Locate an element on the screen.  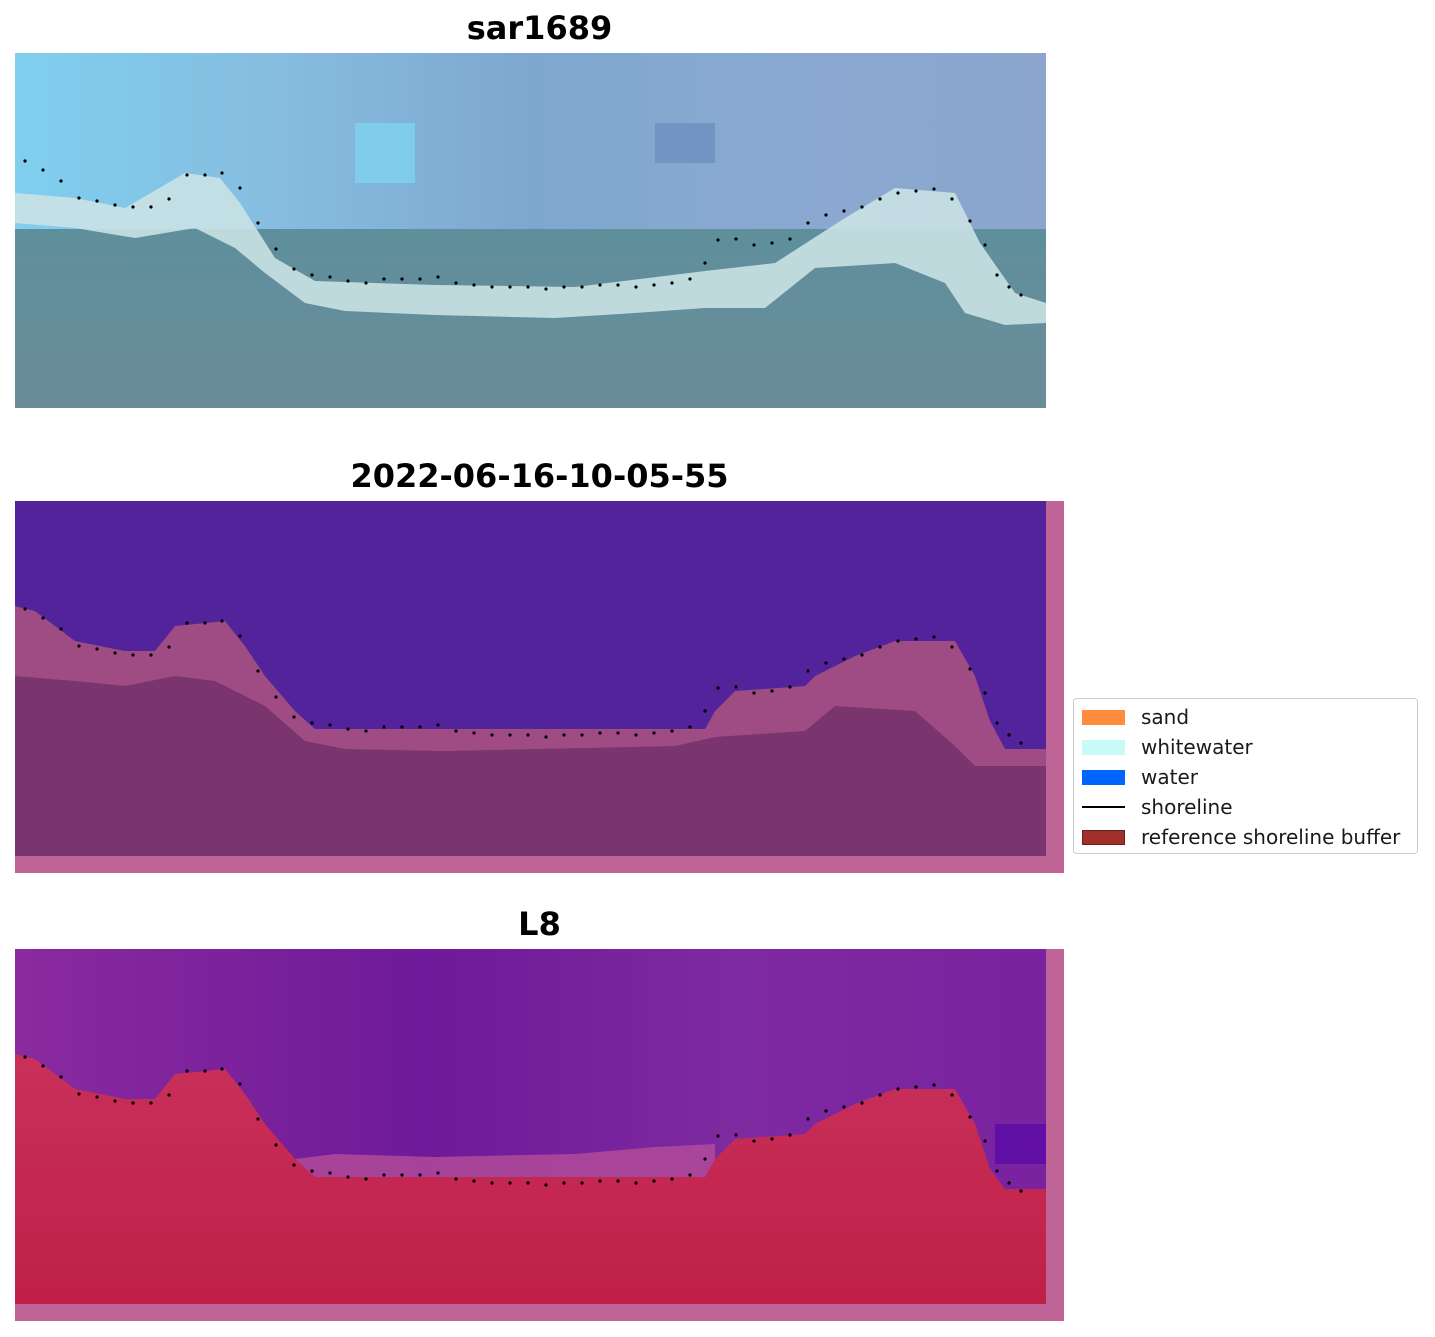
legend-label-whitewater: whitewater is located at coordinates (1197, 747).